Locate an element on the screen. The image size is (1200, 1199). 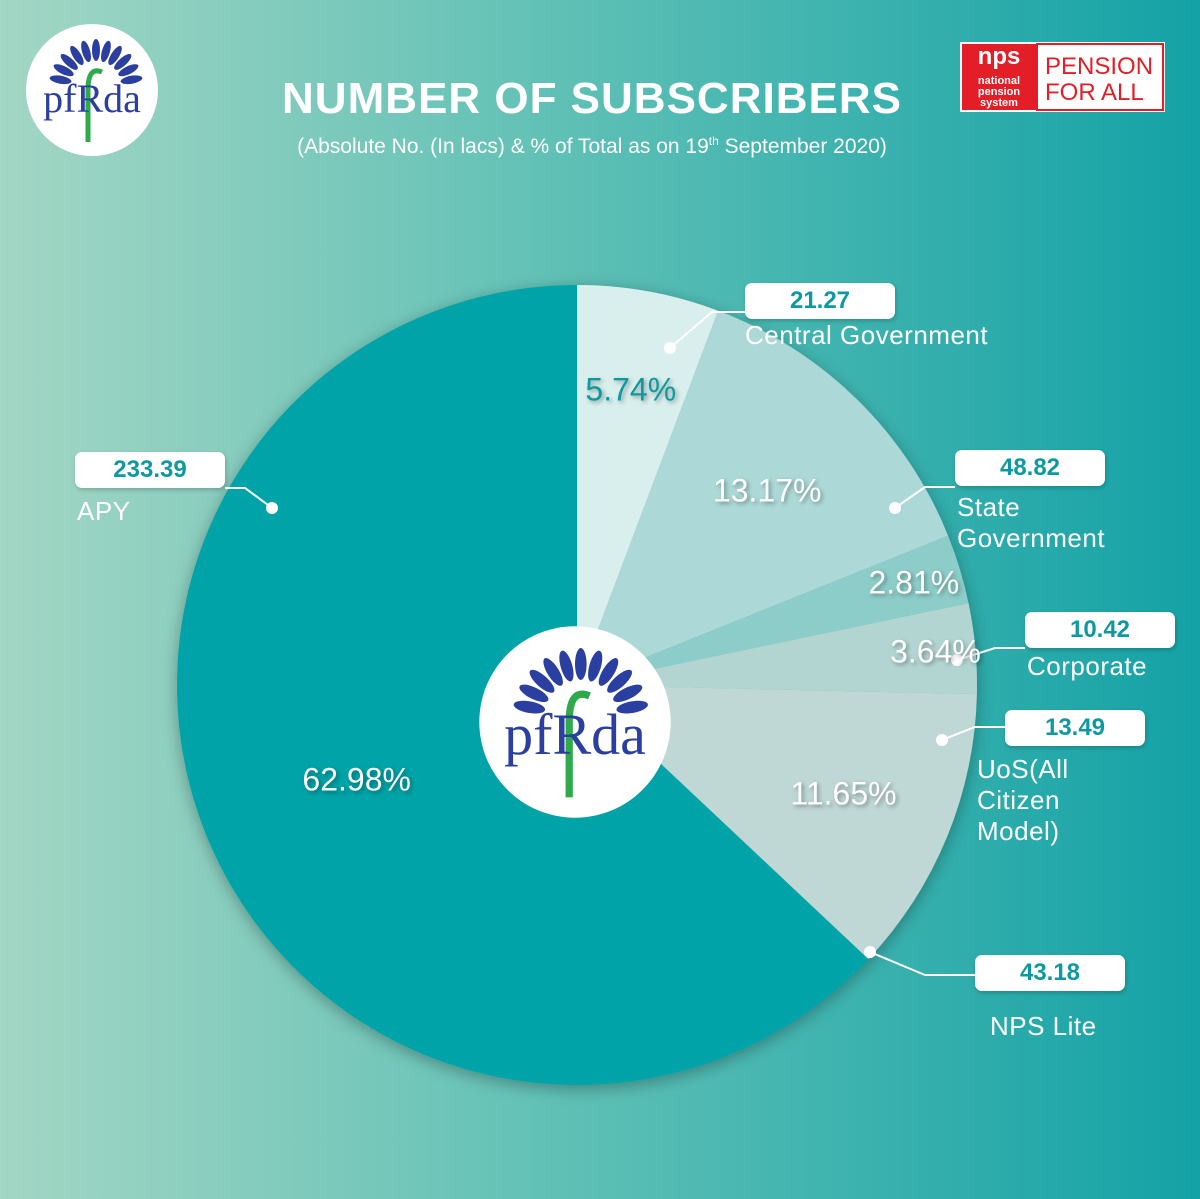
nps-text: nps is located at coordinates (999, 56).